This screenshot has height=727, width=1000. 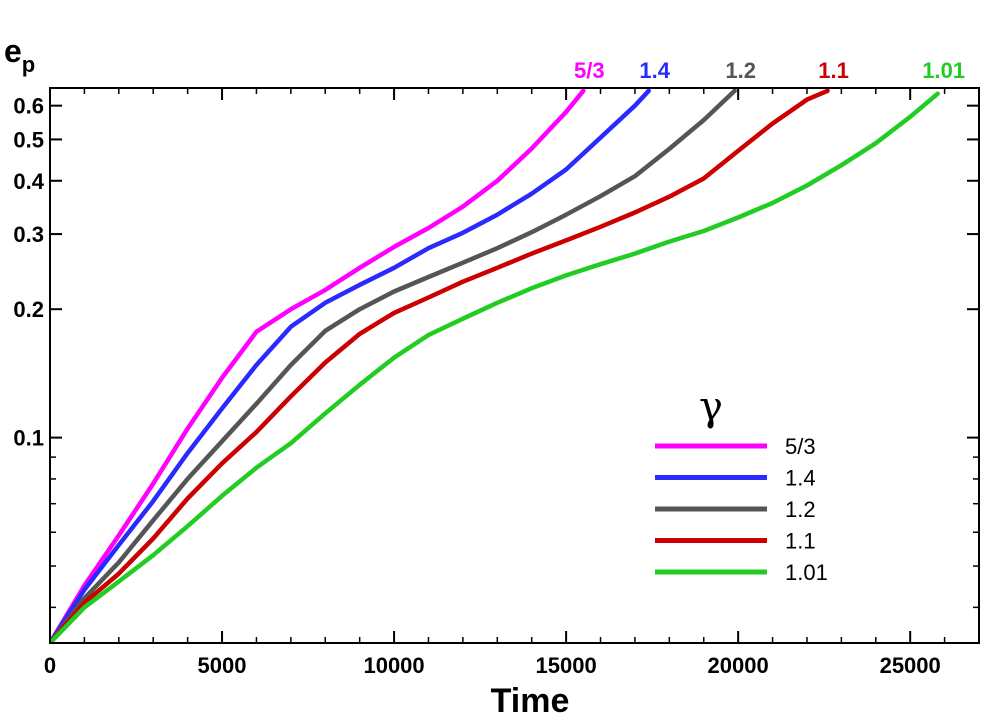 What do you see at coordinates (222, 665) in the screenshot?
I see `x-tick-label: 5000` at bounding box center [222, 665].